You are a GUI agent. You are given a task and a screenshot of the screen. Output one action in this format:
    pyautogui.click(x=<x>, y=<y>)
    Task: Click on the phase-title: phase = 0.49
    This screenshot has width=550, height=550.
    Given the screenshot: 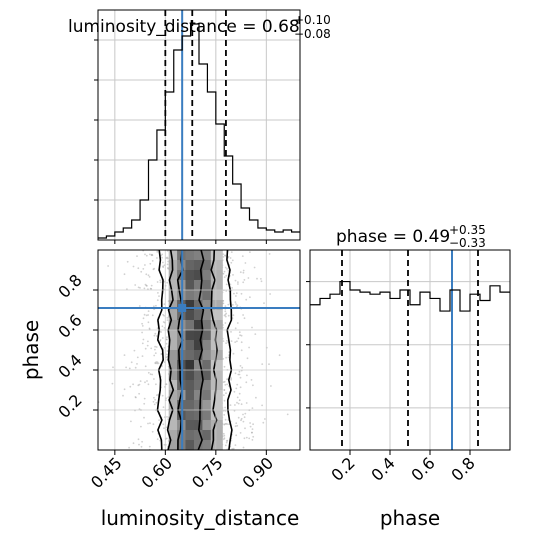 What is the action you would take?
    pyautogui.click(x=393, y=237)
    